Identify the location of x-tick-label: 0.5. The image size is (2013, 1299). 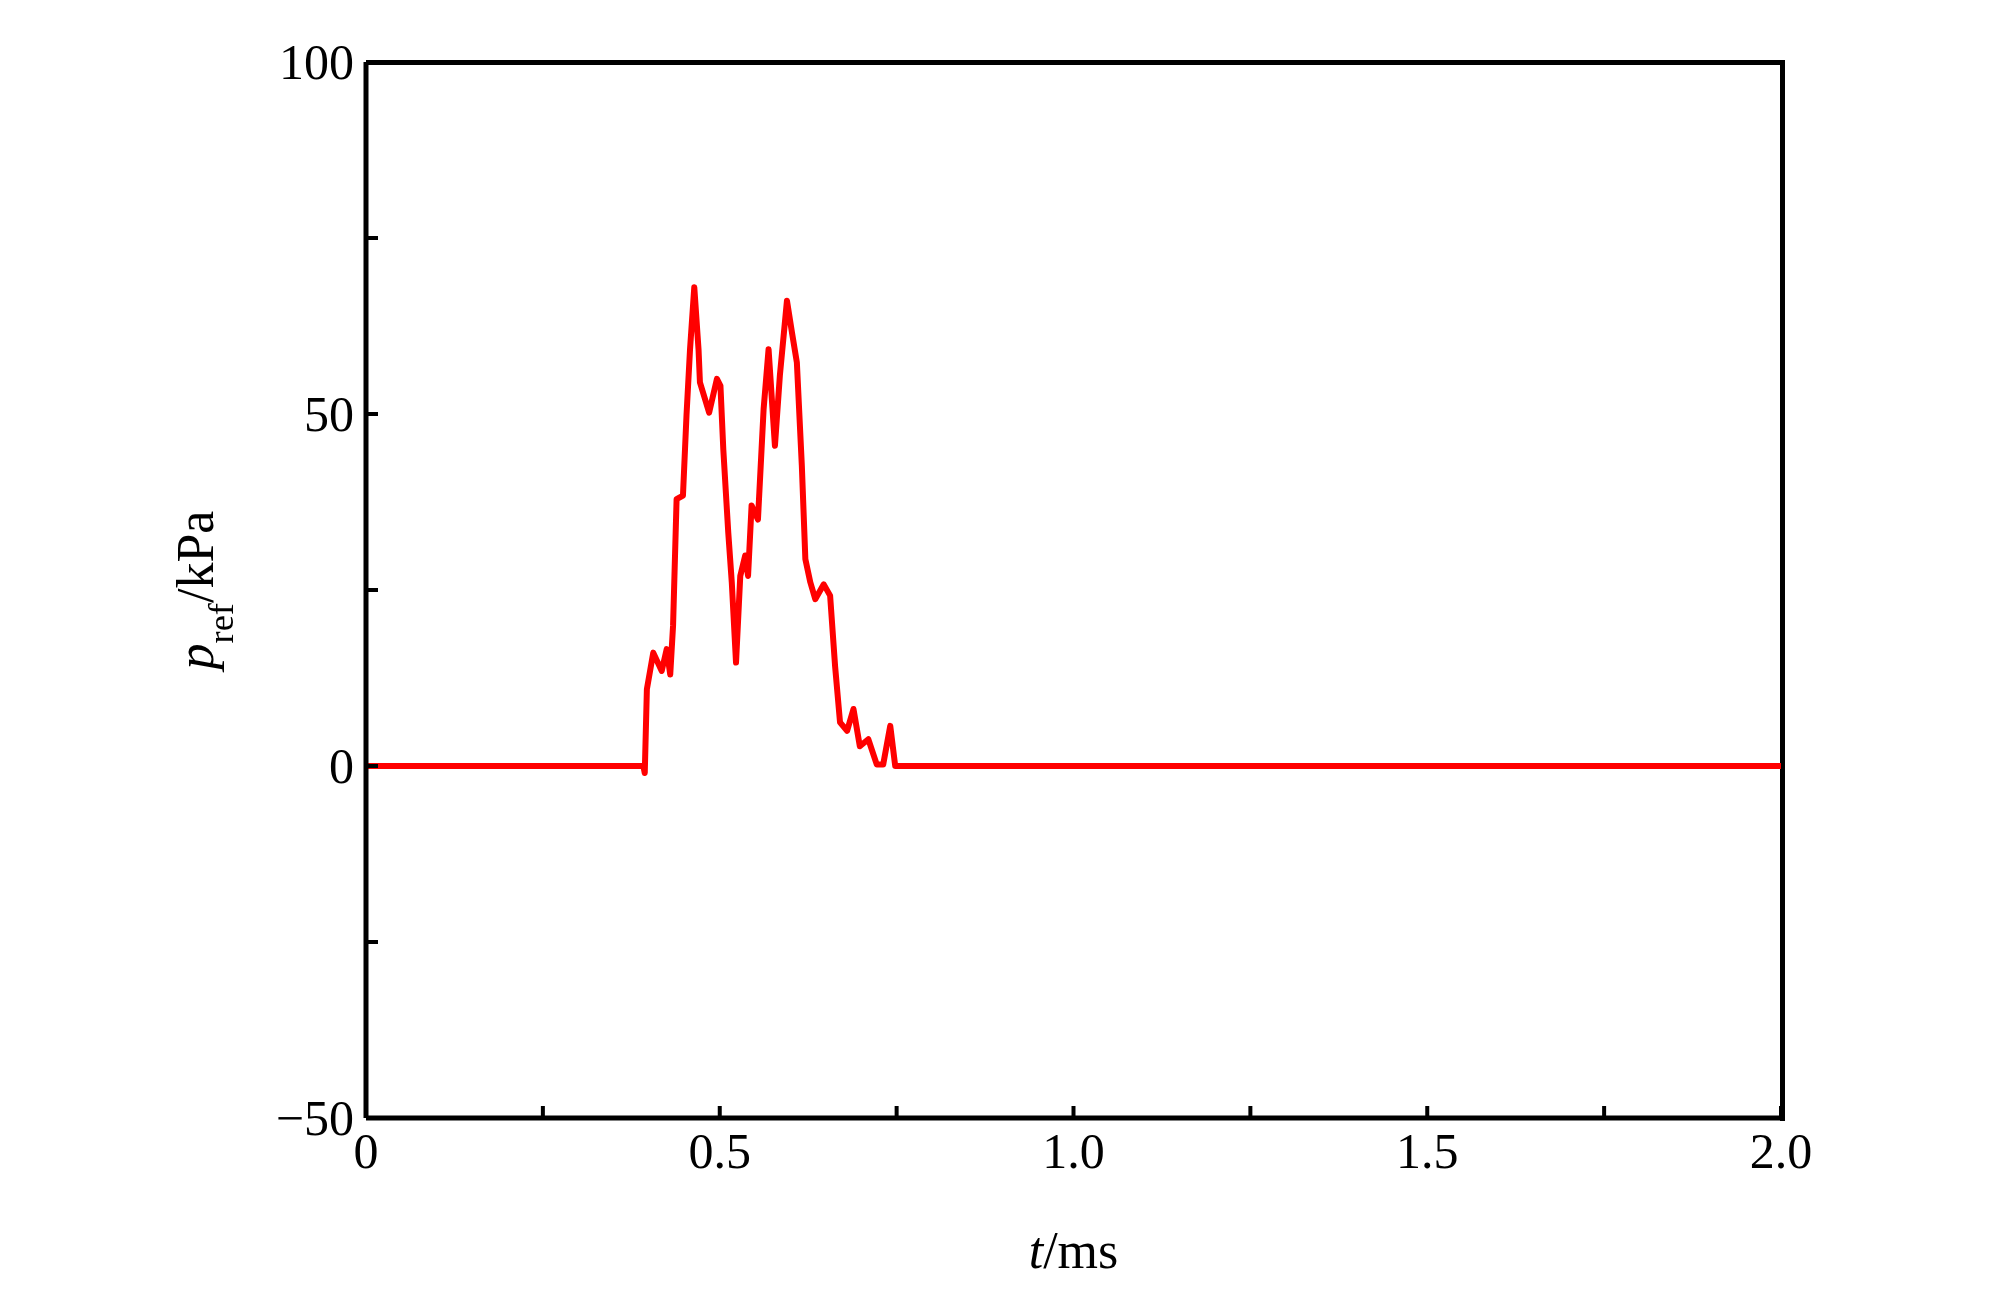
(719, 1151).